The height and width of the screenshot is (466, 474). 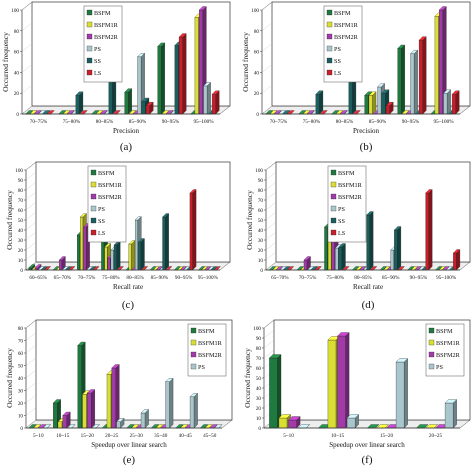 What do you see at coordinates (442, 60) in the screenshot?
I see `bar-BSFM2R-95~100%` at bounding box center [442, 60].